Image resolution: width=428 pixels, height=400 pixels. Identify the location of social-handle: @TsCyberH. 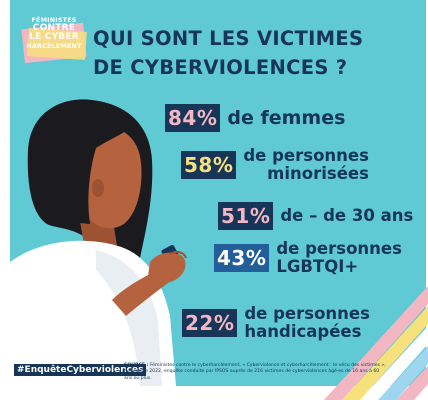
(34, 360).